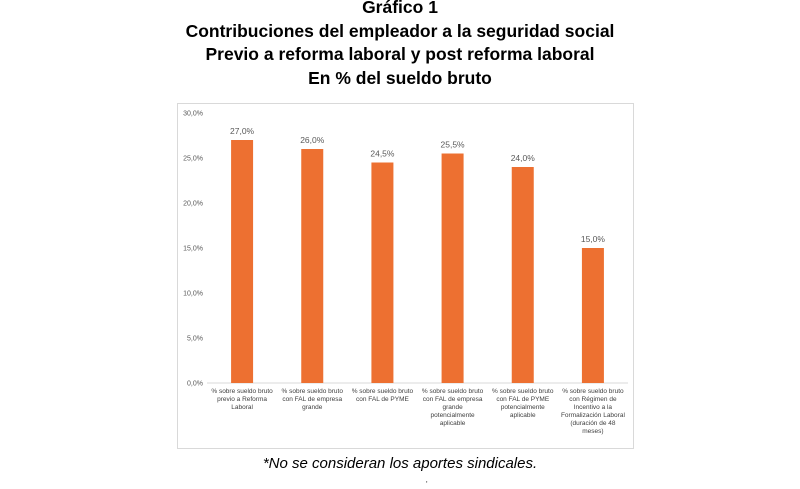 This screenshot has height=489, width=800. I want to click on data-label: 24,0%, so click(523, 158).